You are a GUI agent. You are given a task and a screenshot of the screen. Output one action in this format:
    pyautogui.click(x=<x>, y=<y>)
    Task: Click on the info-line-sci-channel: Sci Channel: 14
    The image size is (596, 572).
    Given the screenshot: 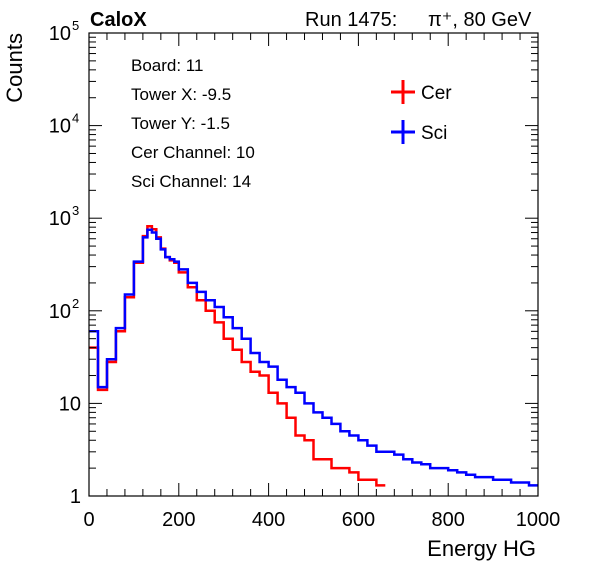 What is the action you would take?
    pyautogui.click(x=191, y=181)
    